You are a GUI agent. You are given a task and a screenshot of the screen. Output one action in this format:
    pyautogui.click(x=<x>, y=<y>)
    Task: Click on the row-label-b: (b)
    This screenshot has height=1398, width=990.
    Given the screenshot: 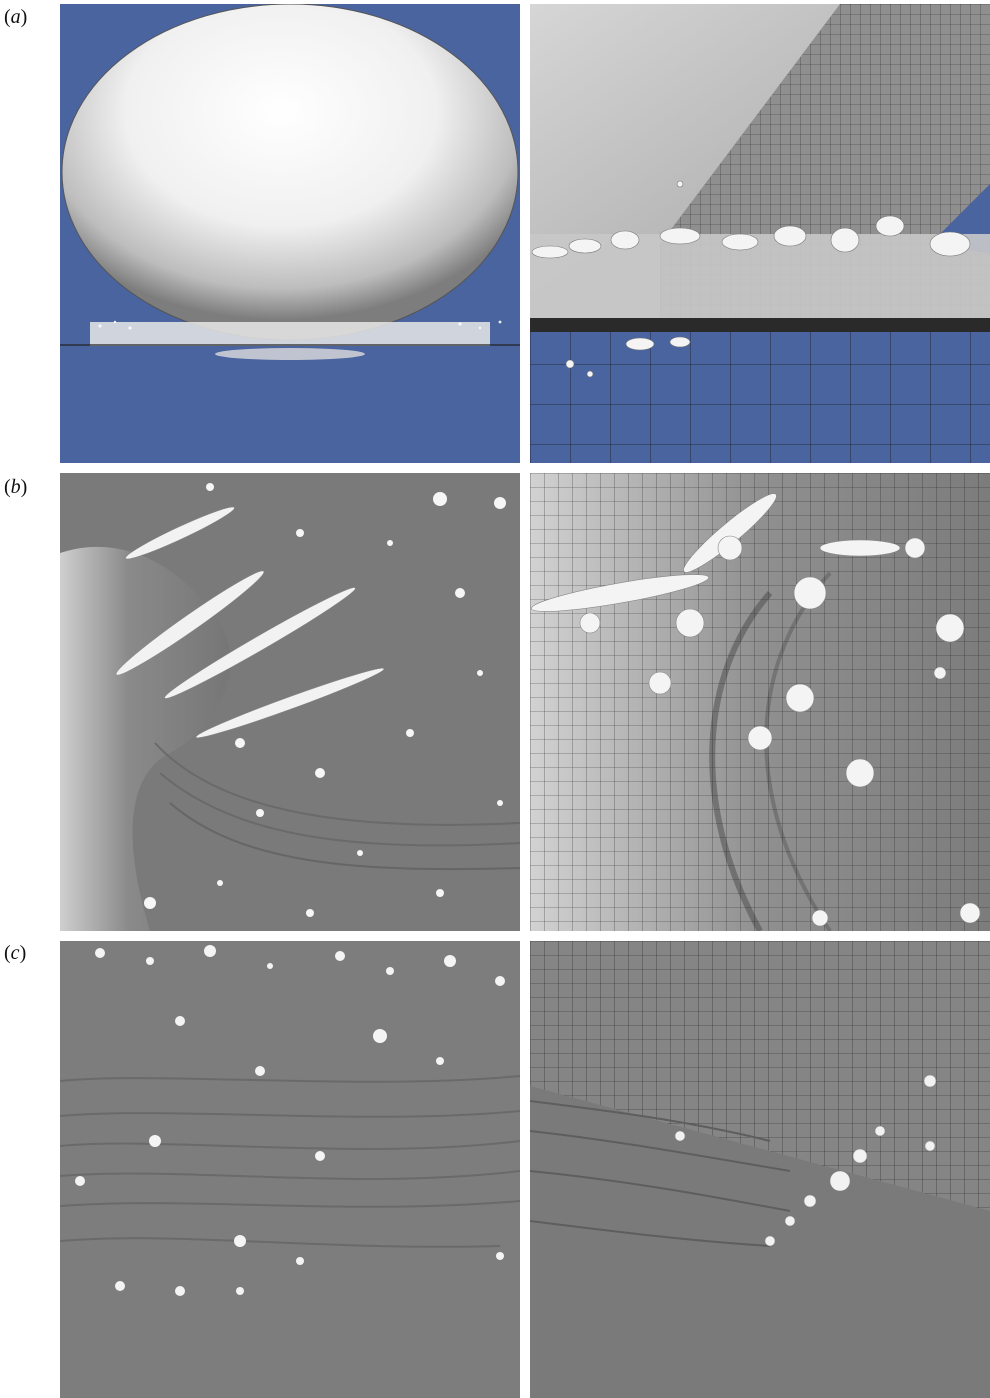 What is the action you would take?
    pyautogui.click(x=16, y=487)
    